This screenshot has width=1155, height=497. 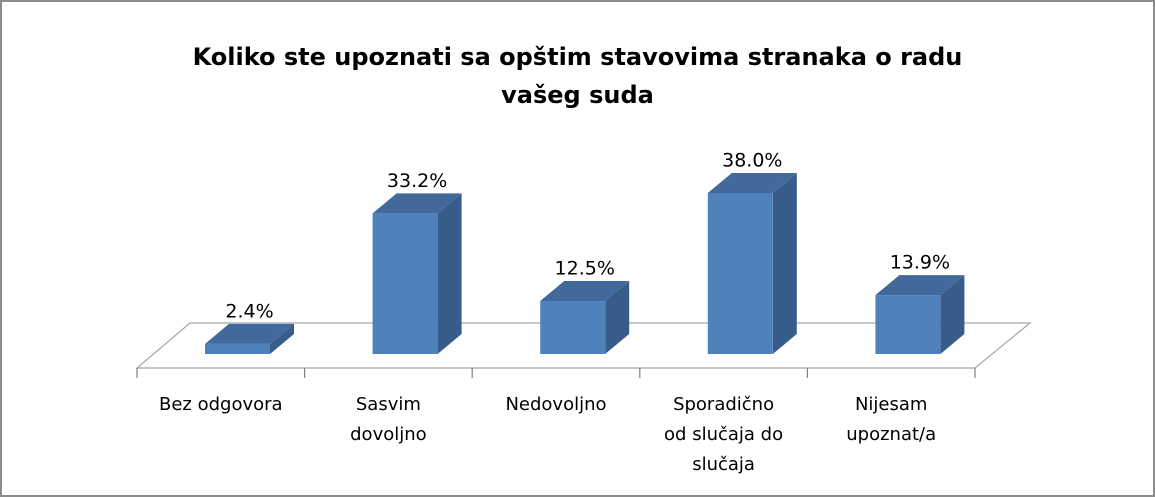 What do you see at coordinates (585, 269) in the screenshot?
I see `value-label: 12.5%` at bounding box center [585, 269].